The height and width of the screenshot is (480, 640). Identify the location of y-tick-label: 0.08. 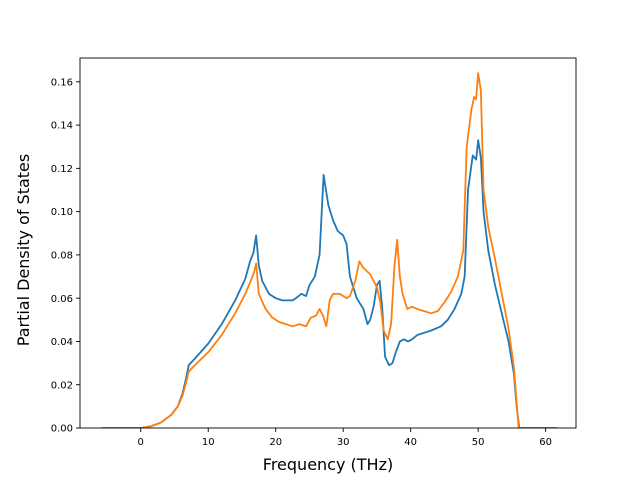
(62, 256).